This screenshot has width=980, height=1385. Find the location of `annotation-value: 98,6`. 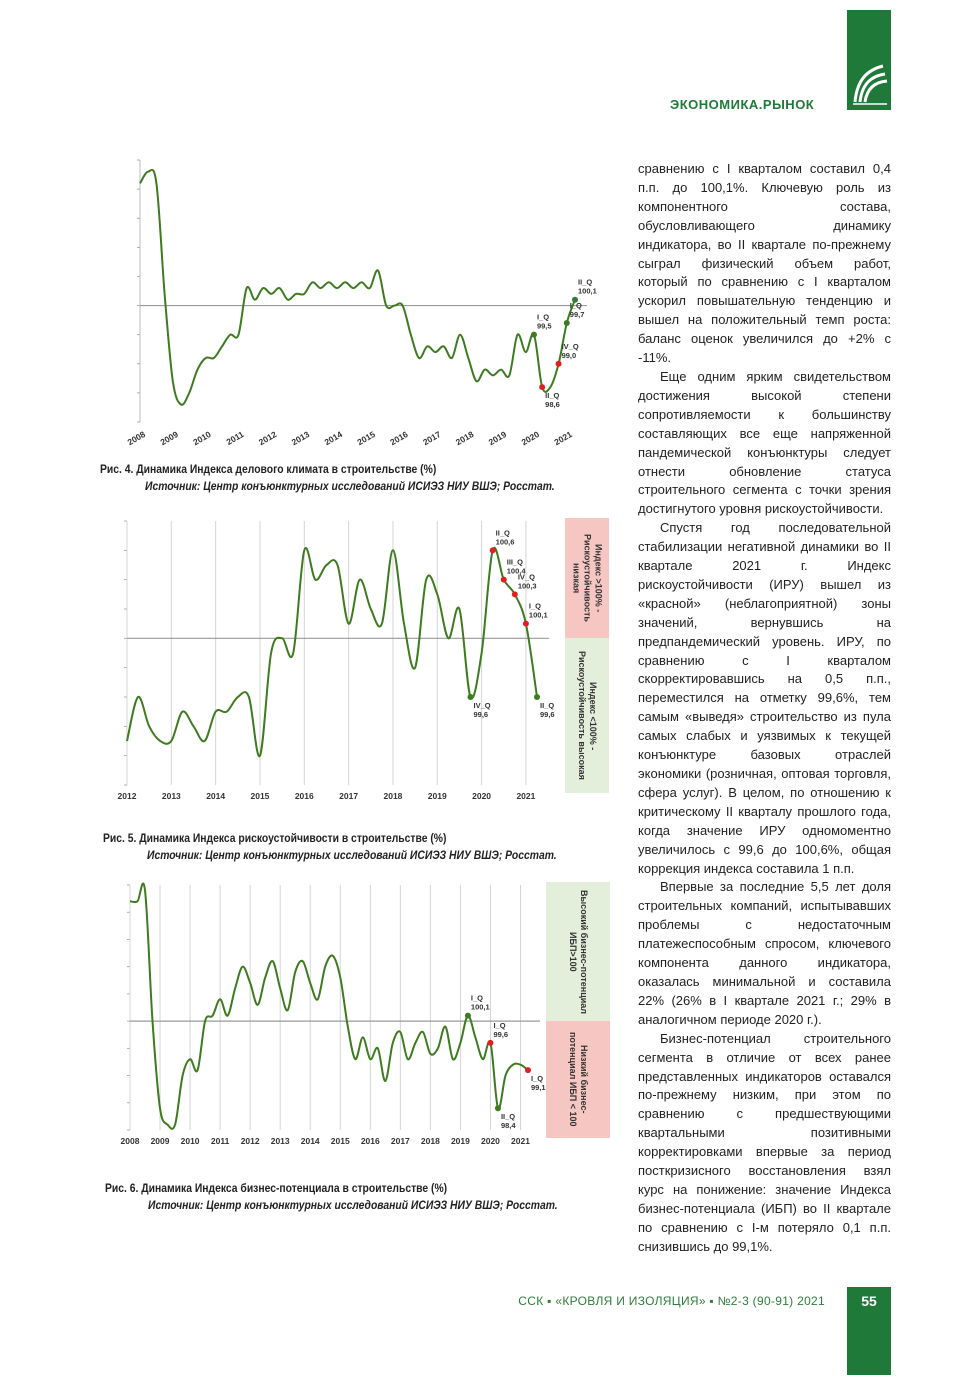

annotation-value: 98,6 is located at coordinates (552, 404).